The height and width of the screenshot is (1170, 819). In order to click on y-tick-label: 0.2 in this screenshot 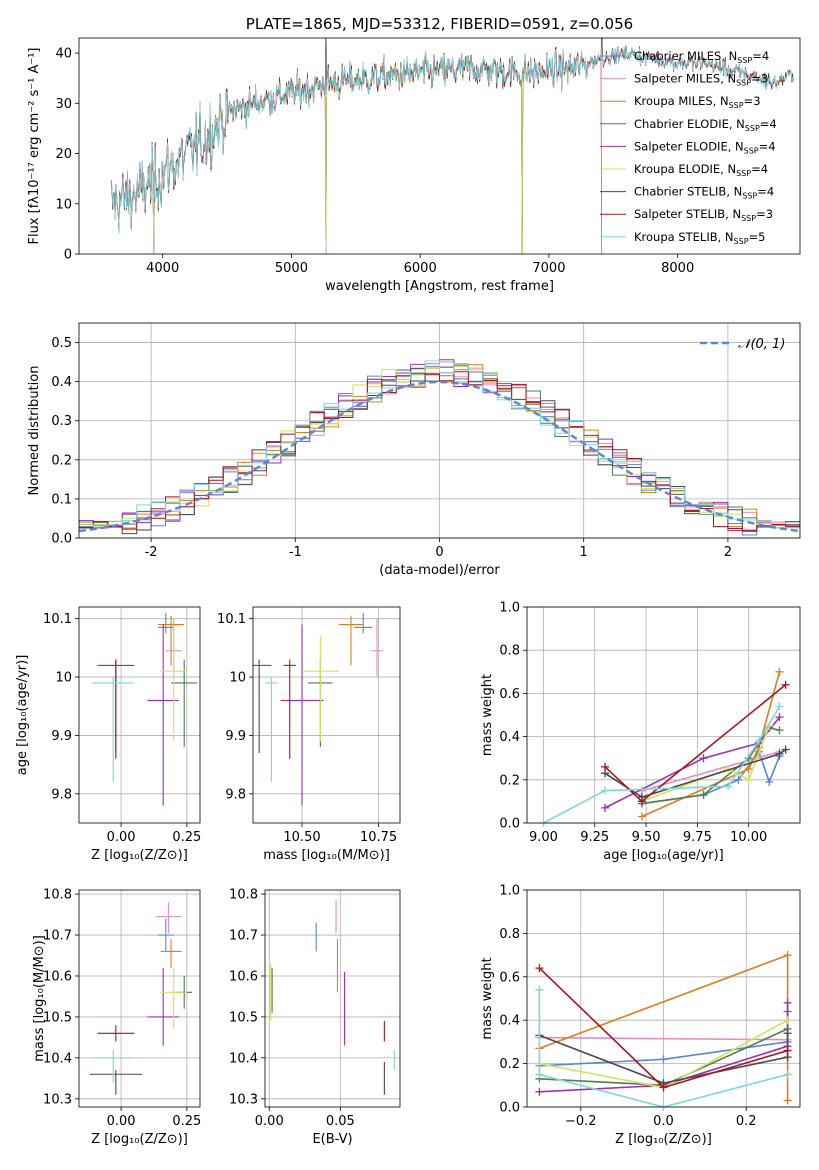, I will do `click(509, 780)`.